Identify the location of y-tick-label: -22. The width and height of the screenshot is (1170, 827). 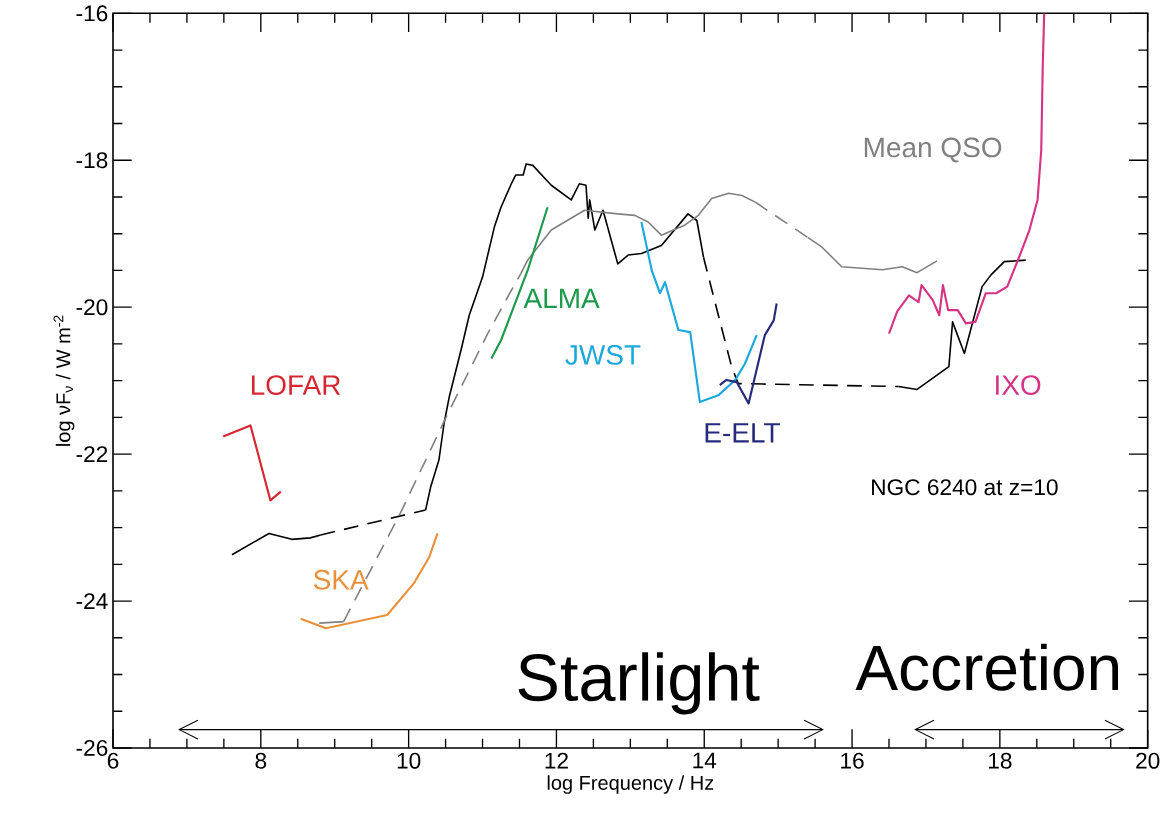
(92, 454).